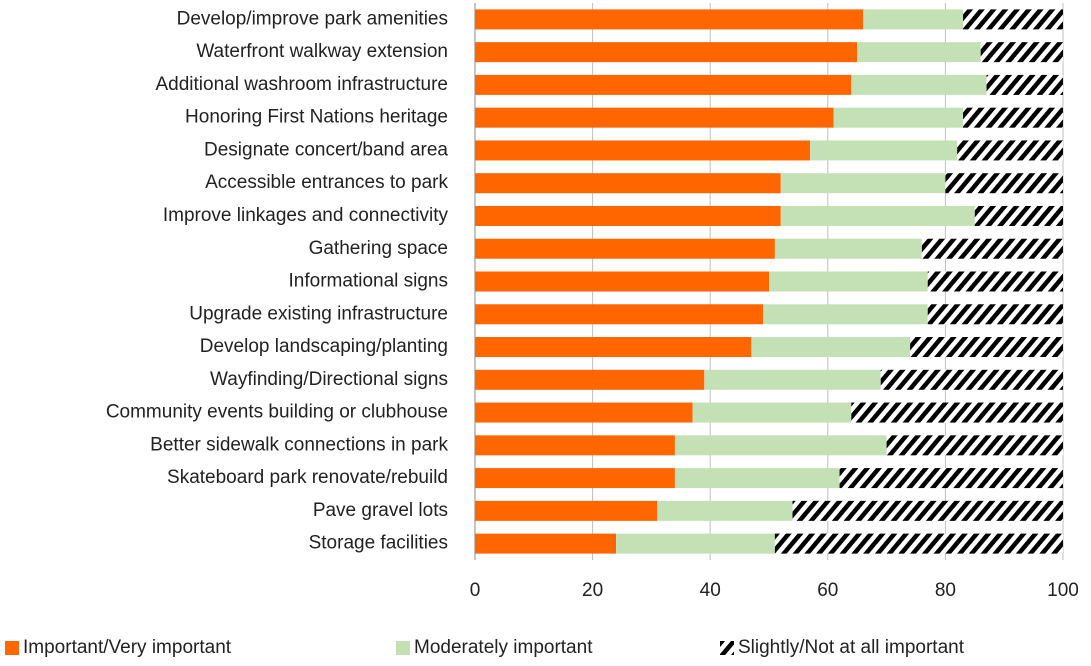 This screenshot has height=666, width=1091. I want to click on y-tick-label: Improve linkages and connectivity, so click(306, 215).